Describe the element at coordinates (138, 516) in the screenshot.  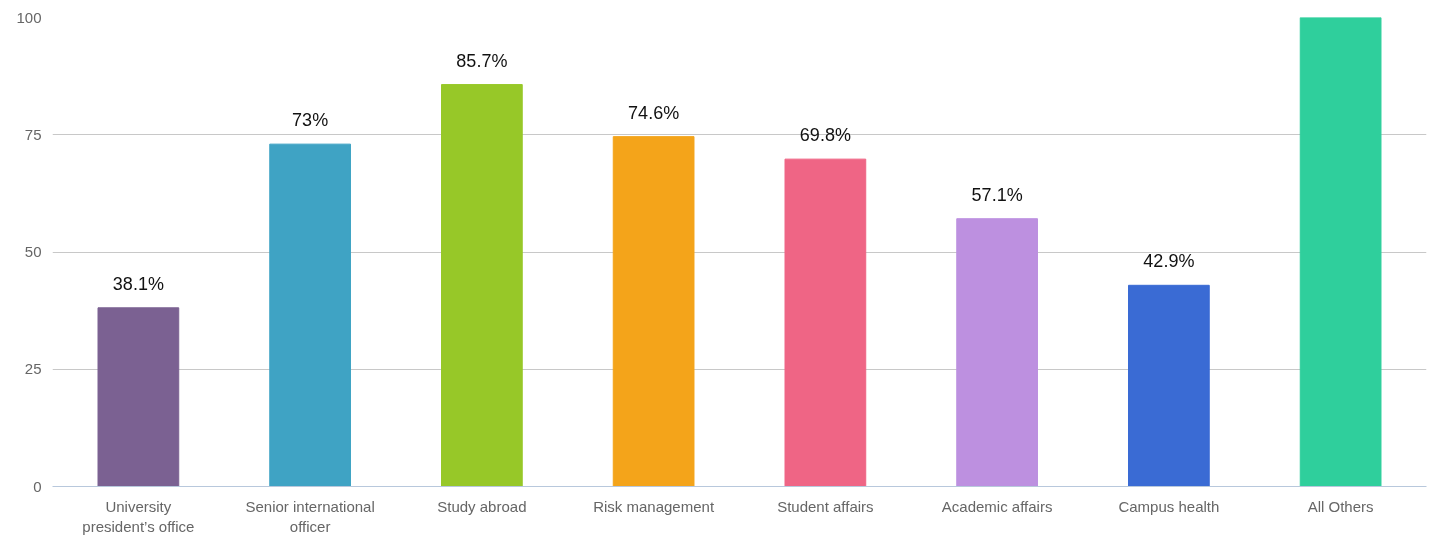
I see `x-tick-label: University president’s office` at that location.